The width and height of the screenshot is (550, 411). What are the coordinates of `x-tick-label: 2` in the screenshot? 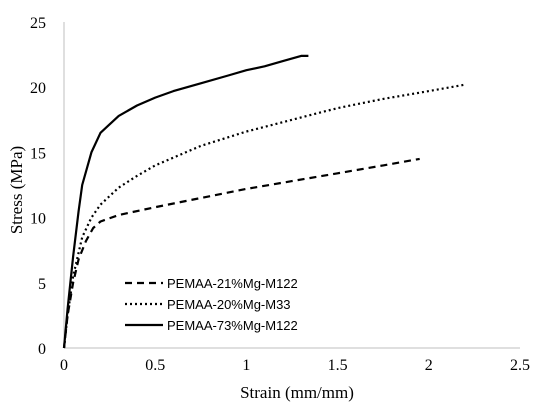 It's located at (429, 365).